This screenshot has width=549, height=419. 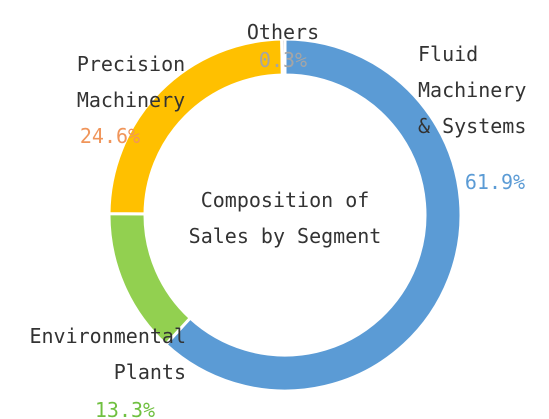 I want to click on value-label: 0.3%, so click(x=283, y=60).